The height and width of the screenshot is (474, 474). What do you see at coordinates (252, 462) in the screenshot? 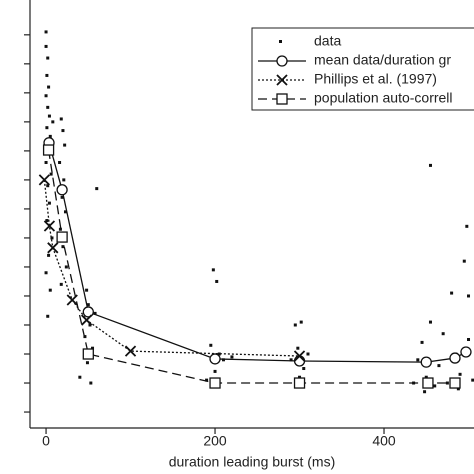
I see `x-axis-label: duration leading burst (ms)` at bounding box center [252, 462].